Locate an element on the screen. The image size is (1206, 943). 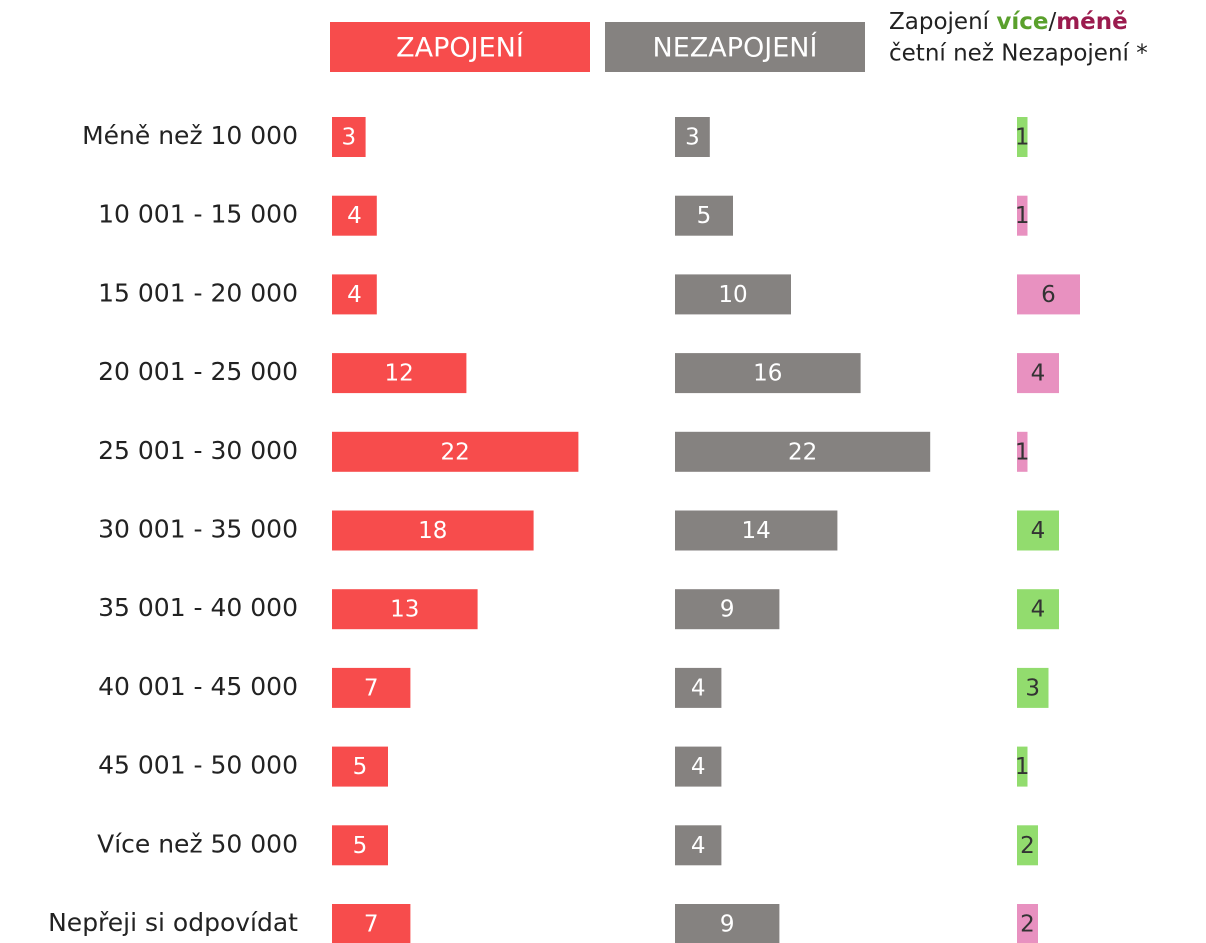
category-label: Více než 50 000 is located at coordinates (197, 843).